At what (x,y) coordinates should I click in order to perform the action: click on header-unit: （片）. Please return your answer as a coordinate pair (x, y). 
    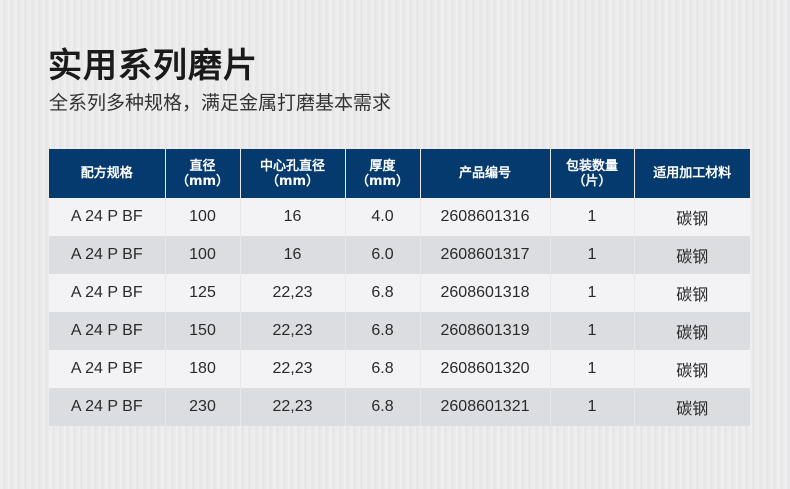
    Looking at the image, I should click on (592, 181).